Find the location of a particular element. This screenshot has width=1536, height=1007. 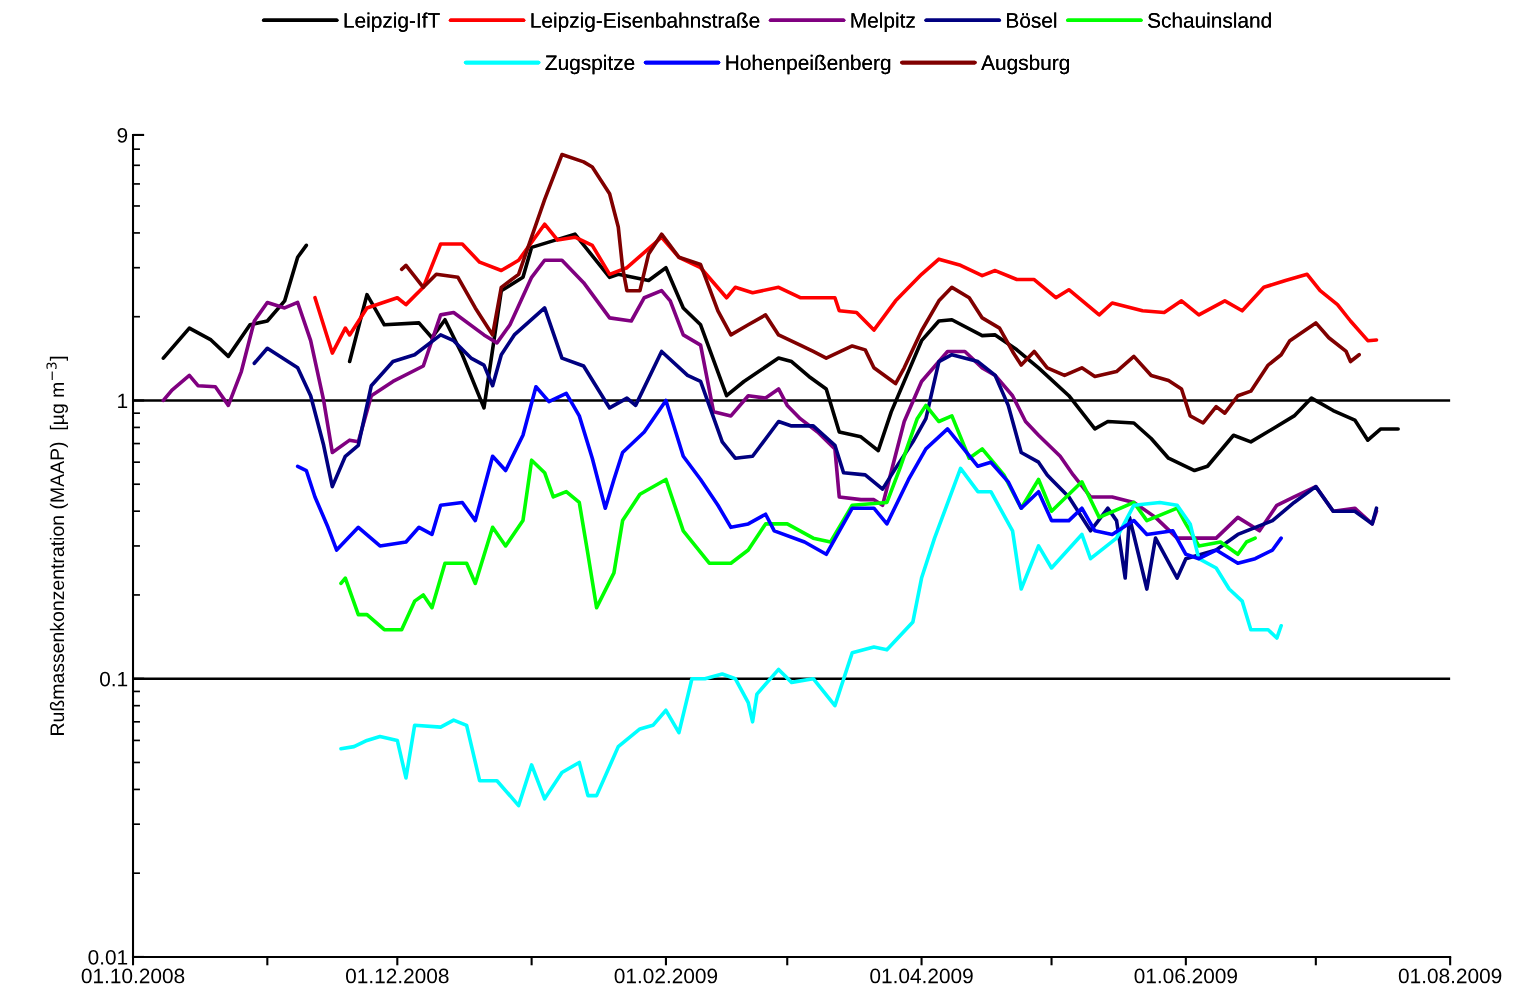

legend-label: Leipzig-IfT is located at coordinates (392, 22).